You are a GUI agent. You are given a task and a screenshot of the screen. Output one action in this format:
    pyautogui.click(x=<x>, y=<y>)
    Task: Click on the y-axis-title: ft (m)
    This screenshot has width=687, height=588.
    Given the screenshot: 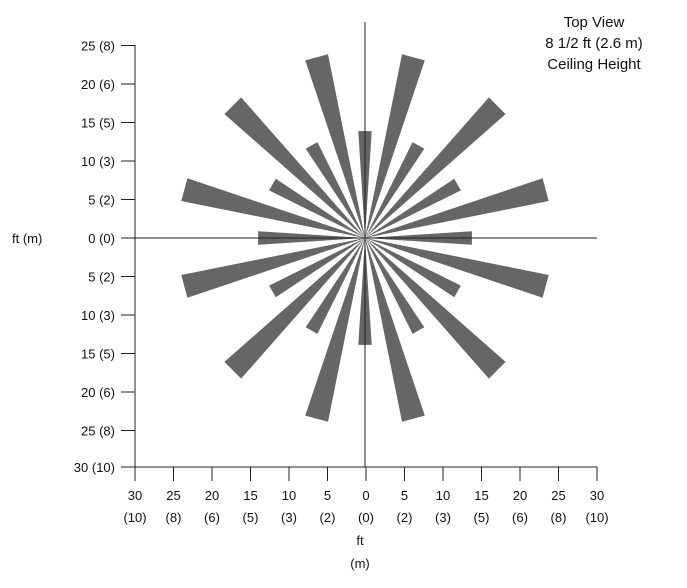 What is the action you would take?
    pyautogui.click(x=27, y=238)
    